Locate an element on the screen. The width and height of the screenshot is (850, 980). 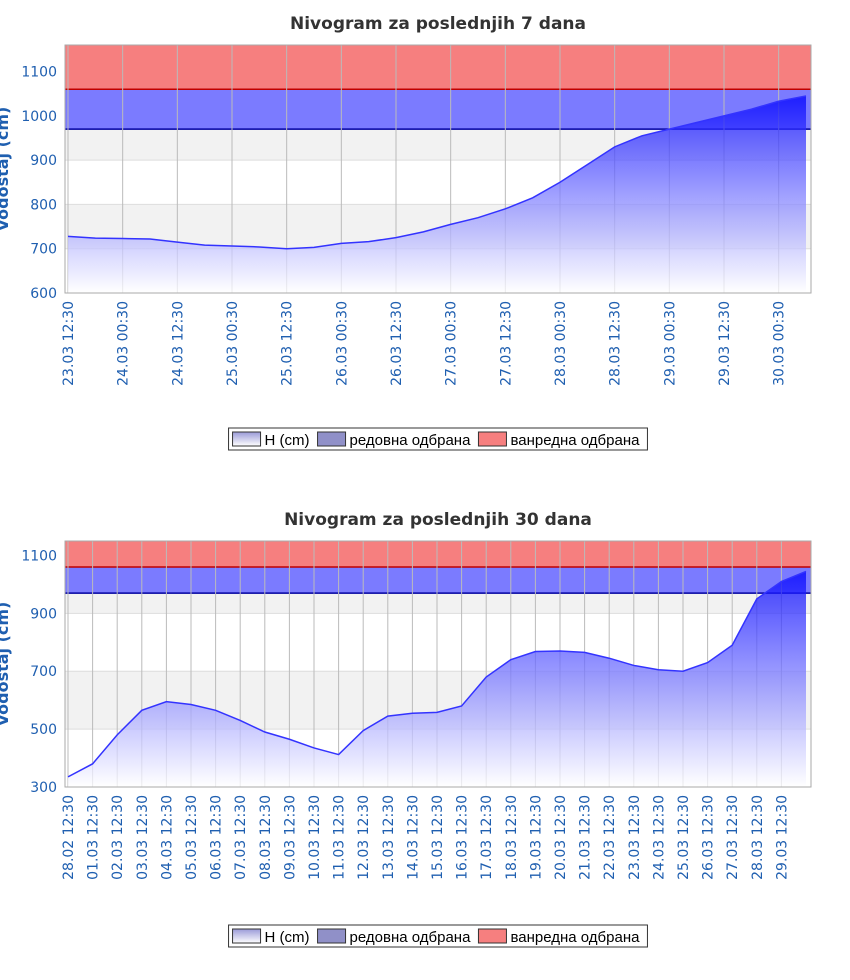
x-tick-label: 13.03 12:30 is located at coordinates (389, 837).